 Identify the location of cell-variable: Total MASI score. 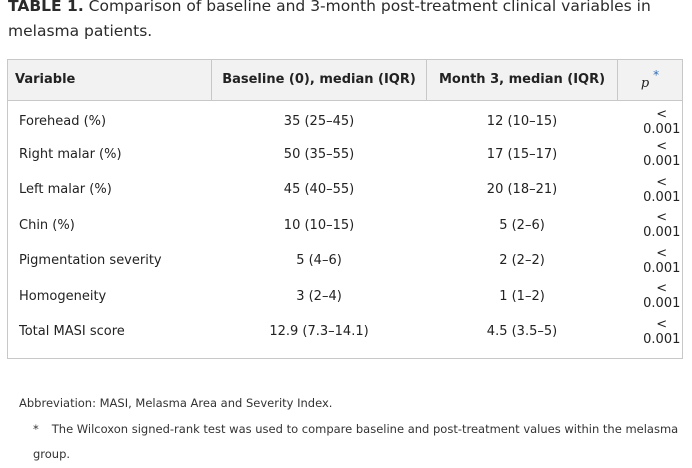
(72, 332).